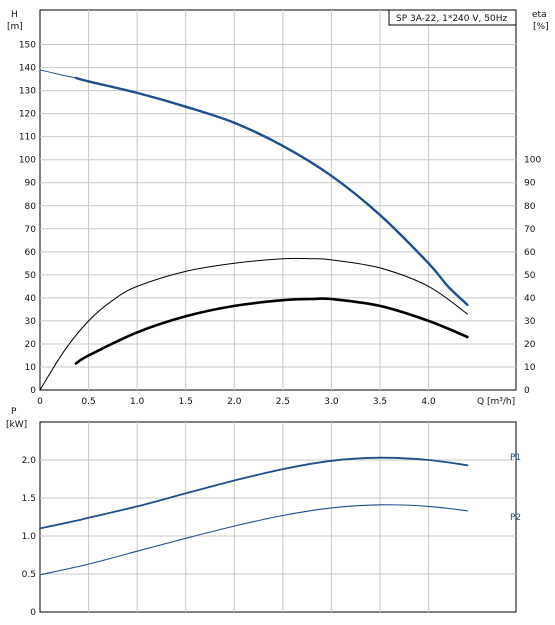 The image size is (555, 625). I want to click on y2-axis-unit: [%], so click(541, 27).